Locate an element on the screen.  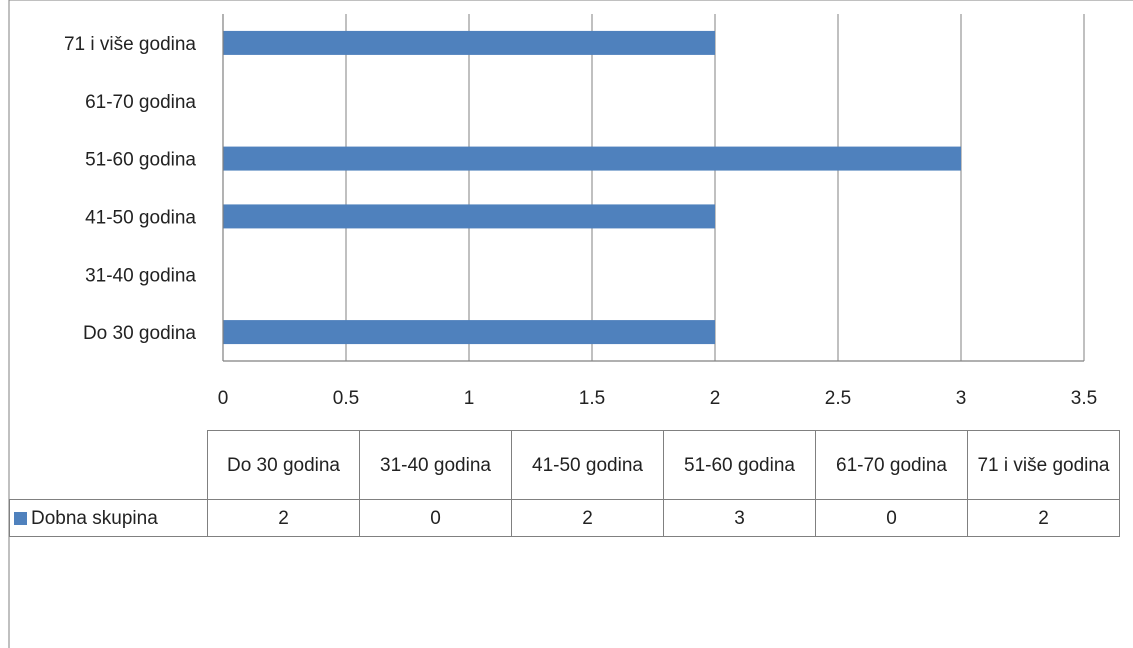
table-header-cell: 51-60 godina is located at coordinates (739, 465).